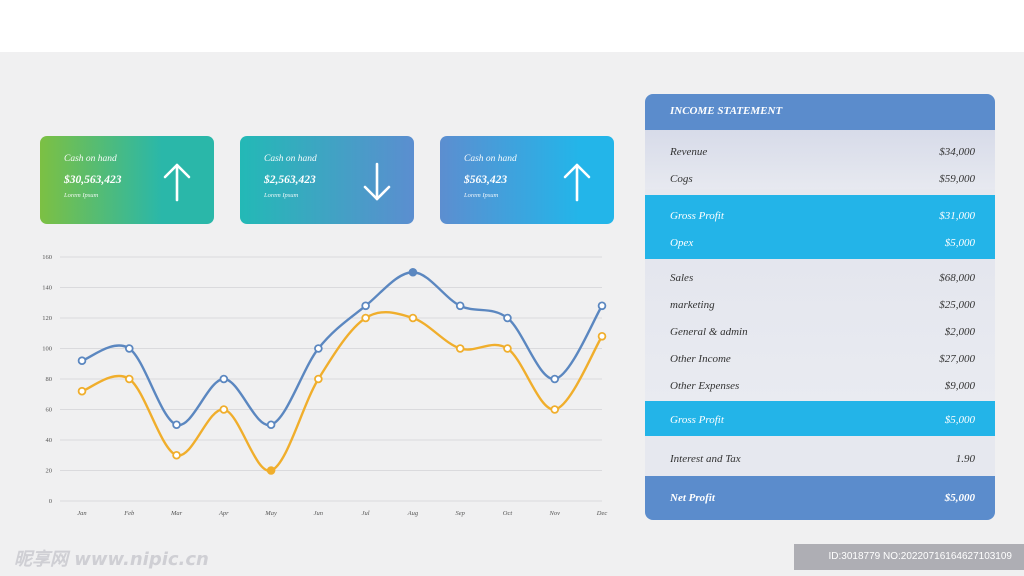 The height and width of the screenshot is (576, 1024). Describe the element at coordinates (957, 359) in the screenshot. I see `row-value: $27,000` at that location.